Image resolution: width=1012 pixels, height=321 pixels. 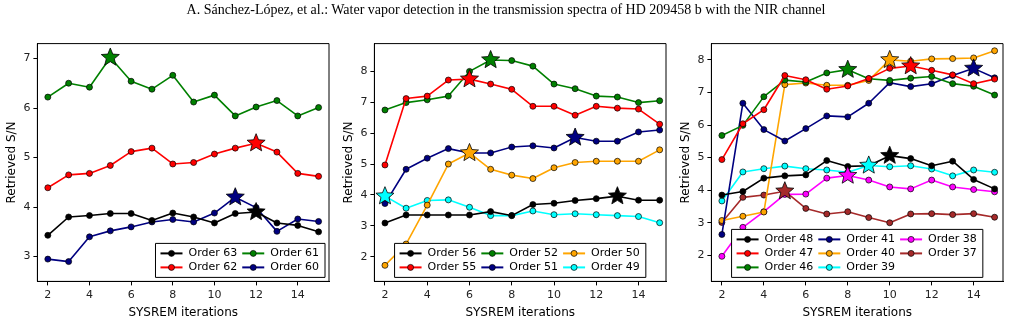 I want to click on legend-label: Order 48, so click(x=789, y=239).